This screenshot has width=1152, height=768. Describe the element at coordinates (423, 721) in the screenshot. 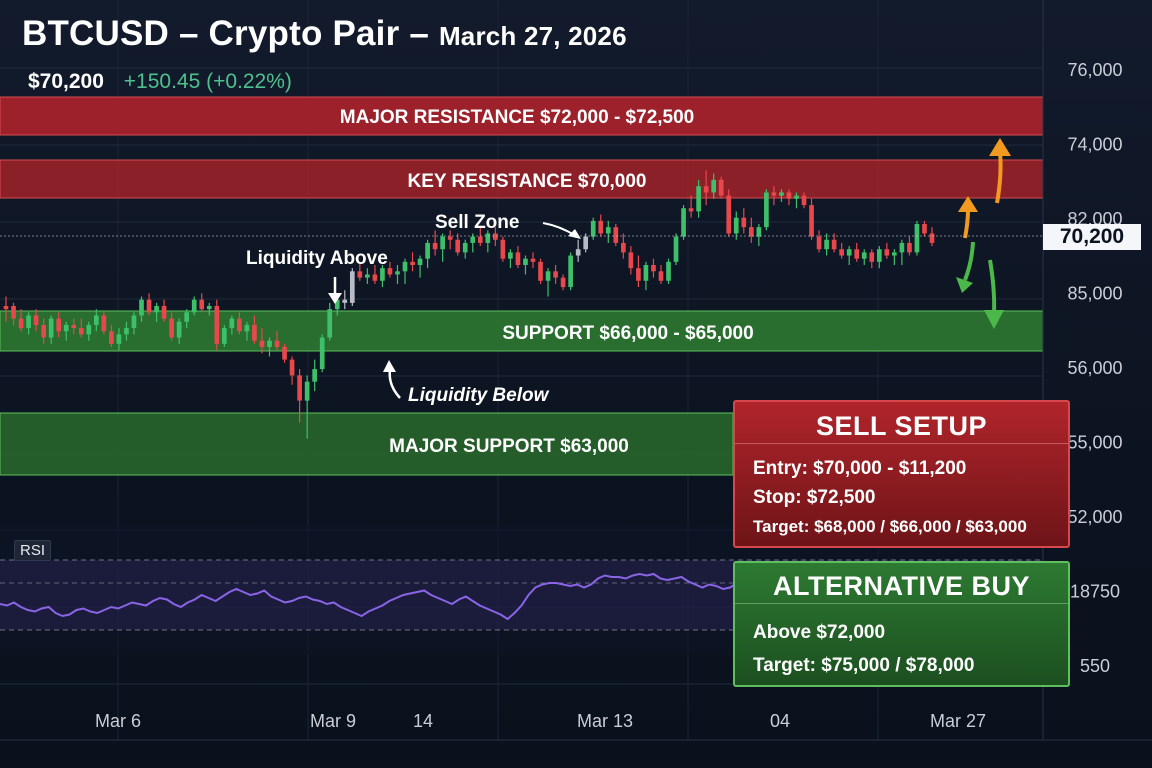

I see `time-tick-label: 14` at that location.